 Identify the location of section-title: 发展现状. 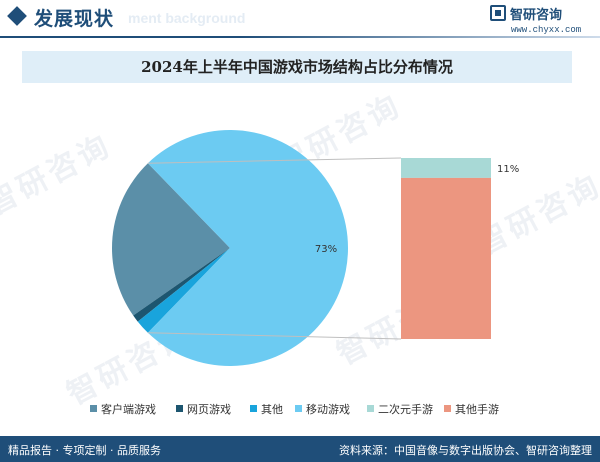
(74, 19).